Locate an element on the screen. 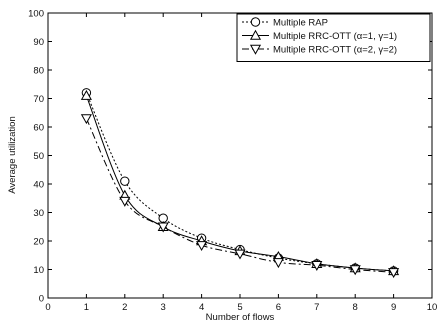 The height and width of the screenshot is (323, 447). x-tick-label: 7 is located at coordinates (316, 307).